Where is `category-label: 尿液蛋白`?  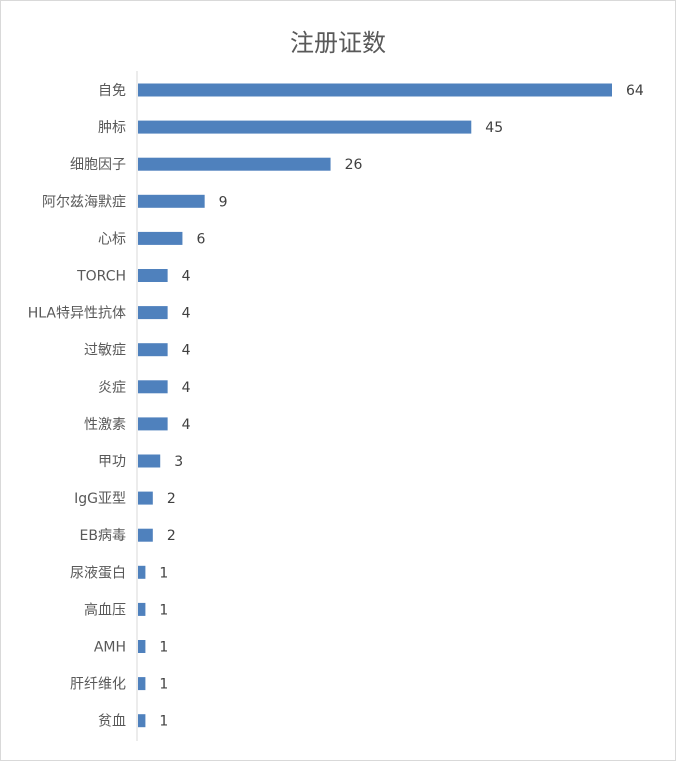 category-label: 尿液蛋白 is located at coordinates (98, 573).